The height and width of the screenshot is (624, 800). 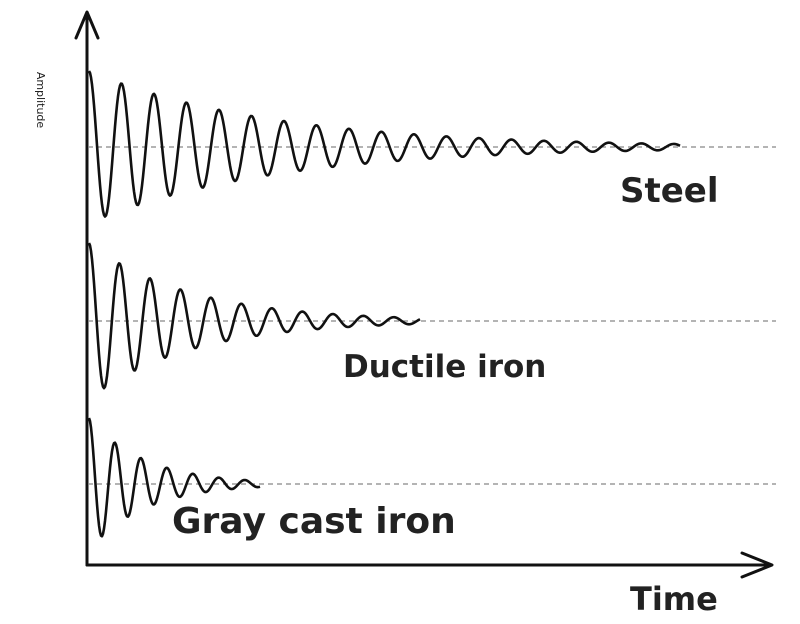 I want to click on curve-label: Gray cast iron, so click(x=314, y=521).